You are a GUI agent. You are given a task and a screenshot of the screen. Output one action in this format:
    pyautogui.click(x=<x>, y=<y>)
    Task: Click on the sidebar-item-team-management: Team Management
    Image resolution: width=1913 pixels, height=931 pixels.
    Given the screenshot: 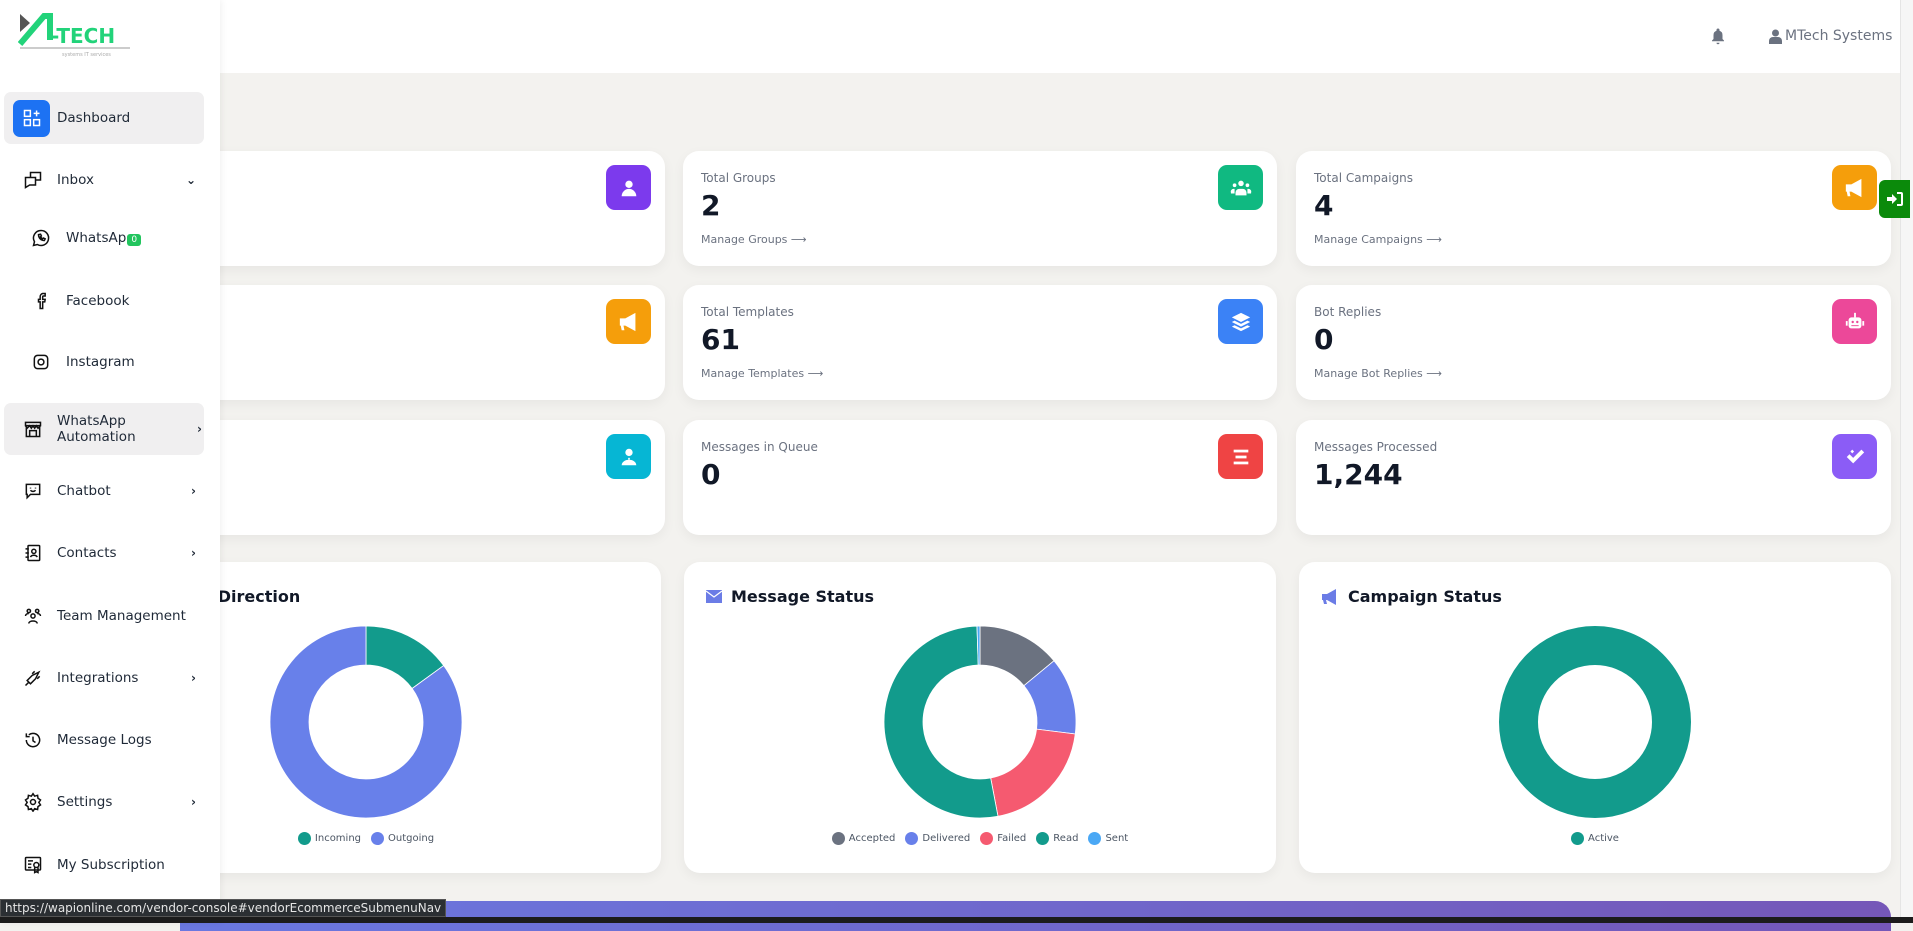 What is the action you would take?
    pyautogui.click(x=104, y=616)
    